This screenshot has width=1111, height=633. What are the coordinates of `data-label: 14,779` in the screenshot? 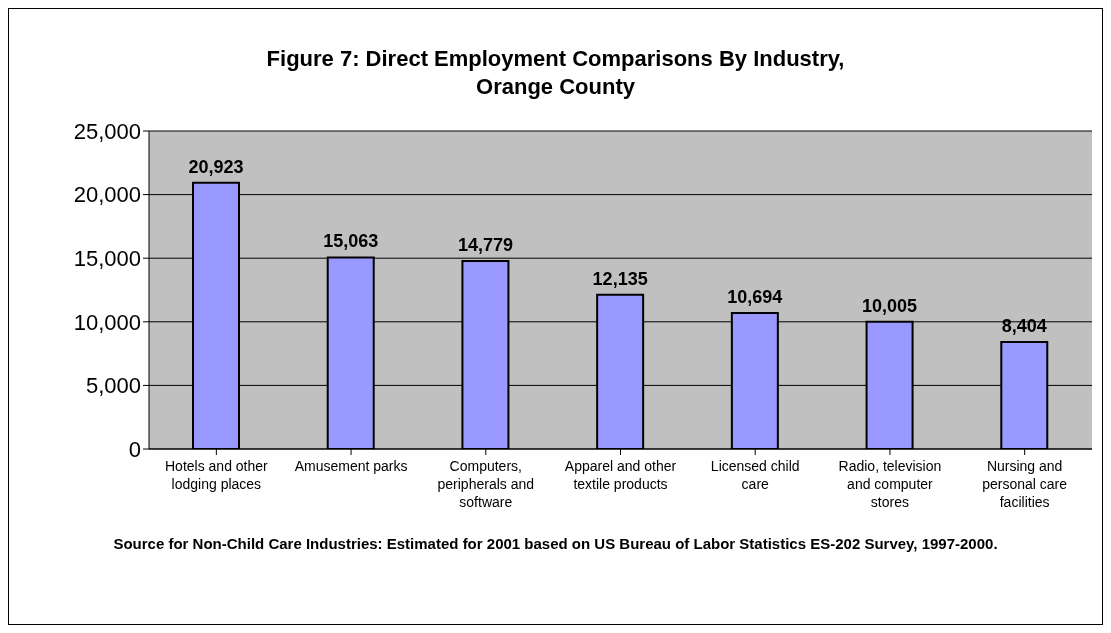 It's located at (485, 245).